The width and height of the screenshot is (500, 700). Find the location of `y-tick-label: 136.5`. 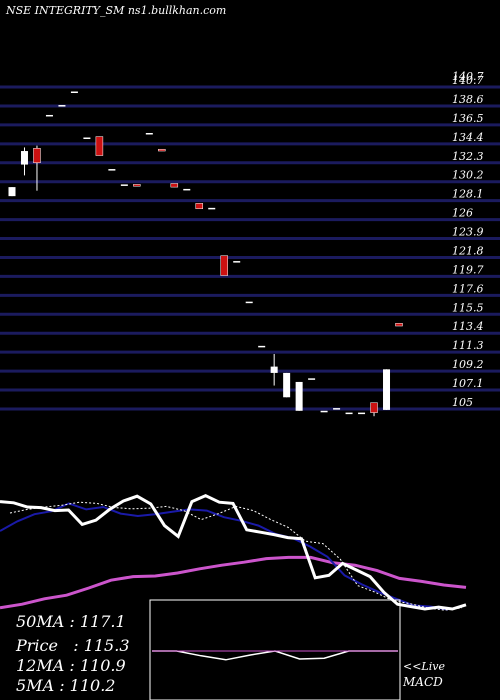

y-tick-label: 136.5 is located at coordinates (468, 118).